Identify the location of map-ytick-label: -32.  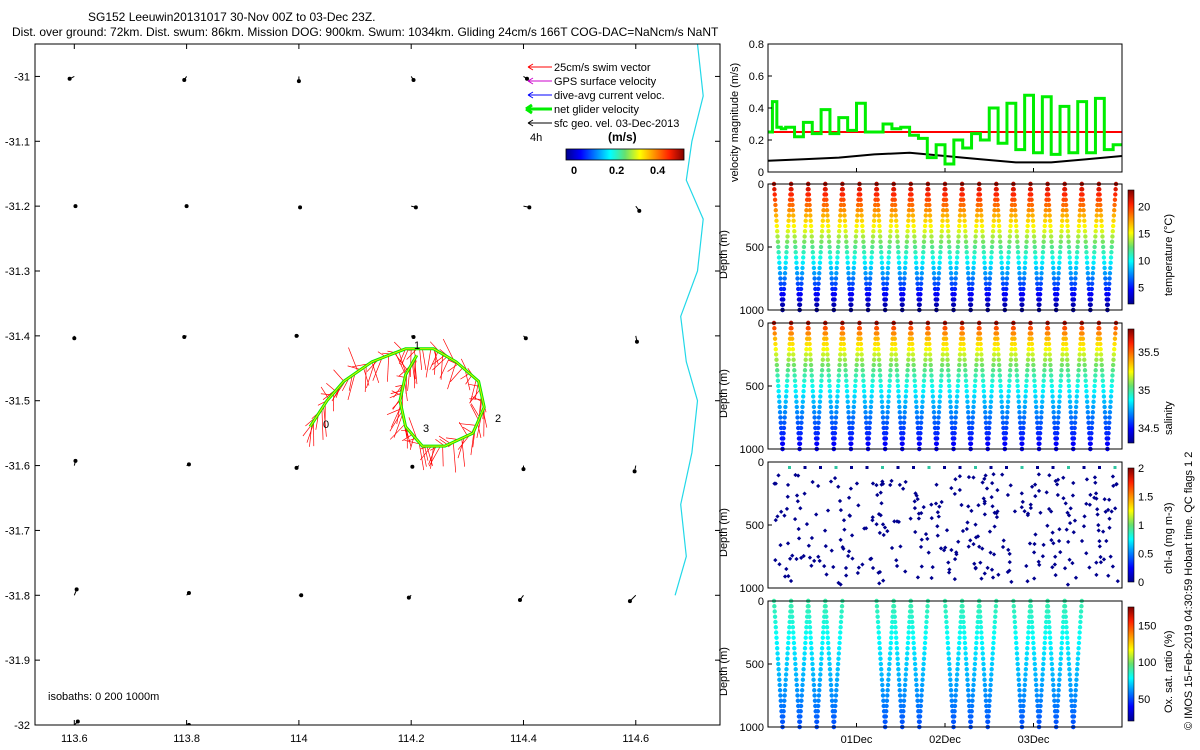
(22, 726).